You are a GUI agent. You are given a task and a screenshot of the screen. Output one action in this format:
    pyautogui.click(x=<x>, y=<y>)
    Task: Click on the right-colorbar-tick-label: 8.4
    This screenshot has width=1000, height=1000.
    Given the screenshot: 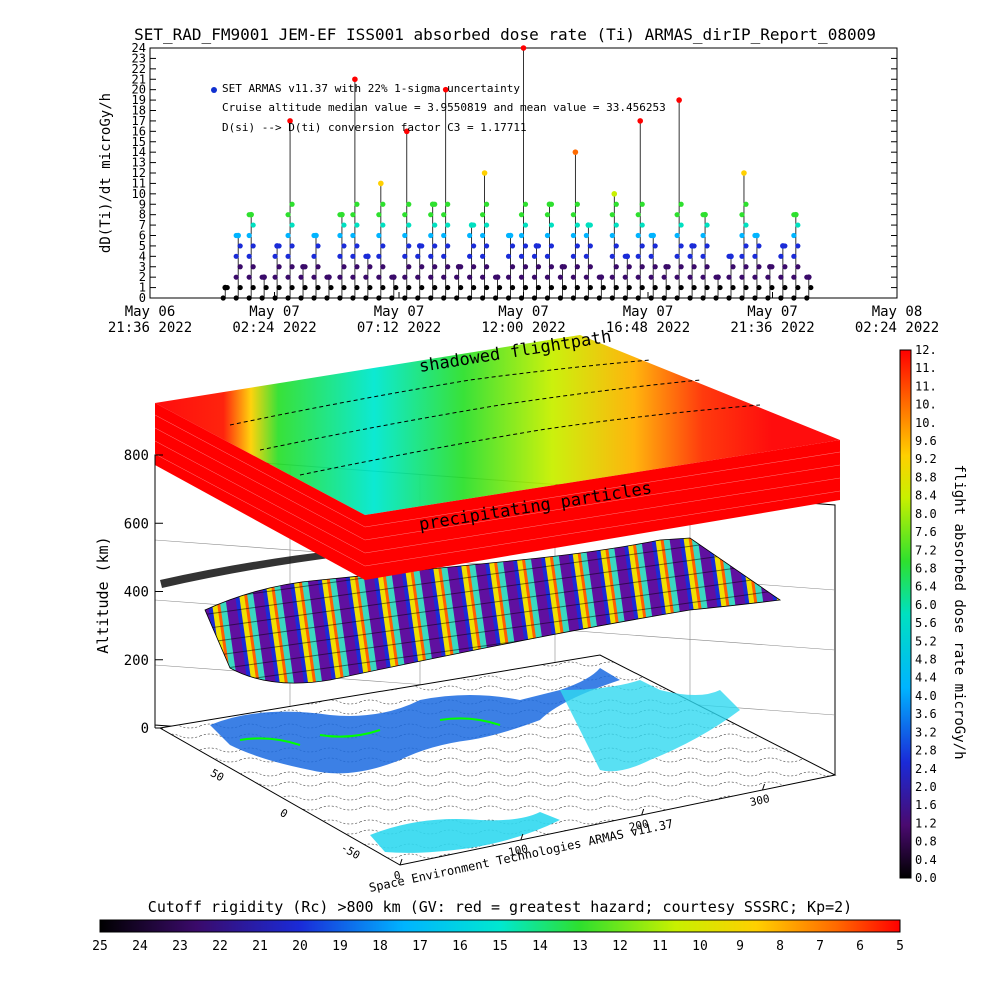 What is the action you would take?
    pyautogui.click(x=926, y=496)
    